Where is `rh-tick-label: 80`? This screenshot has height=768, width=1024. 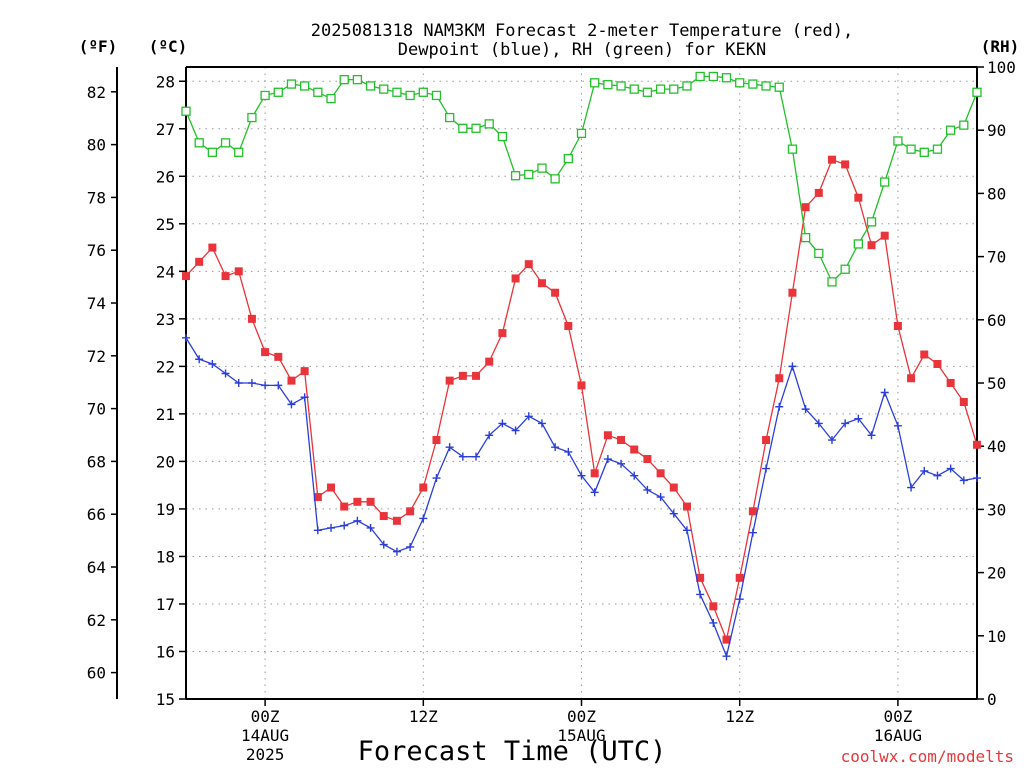
rh-tick-label: 80 is located at coordinates (996, 193).